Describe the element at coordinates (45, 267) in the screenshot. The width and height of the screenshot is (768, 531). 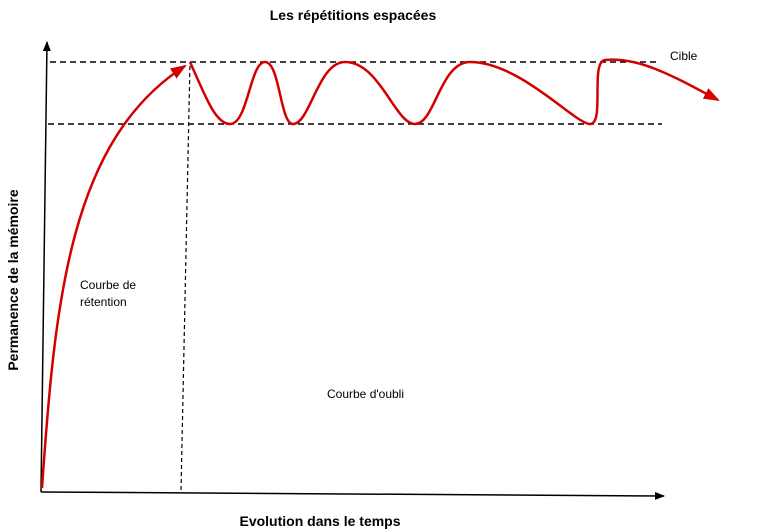
I see `y-axis` at that location.